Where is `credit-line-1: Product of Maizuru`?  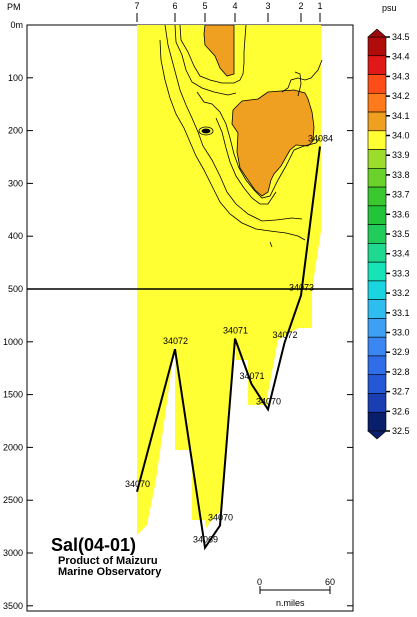 credit-line-1: Product of Maizuru is located at coordinates (108, 561).